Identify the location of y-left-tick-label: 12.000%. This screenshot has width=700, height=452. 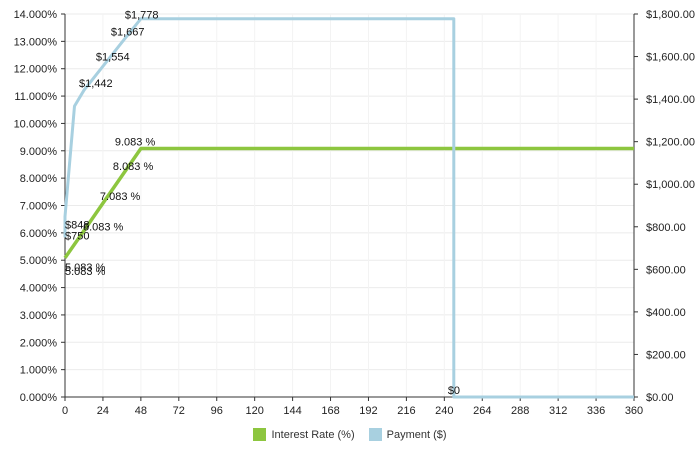
(36, 70).